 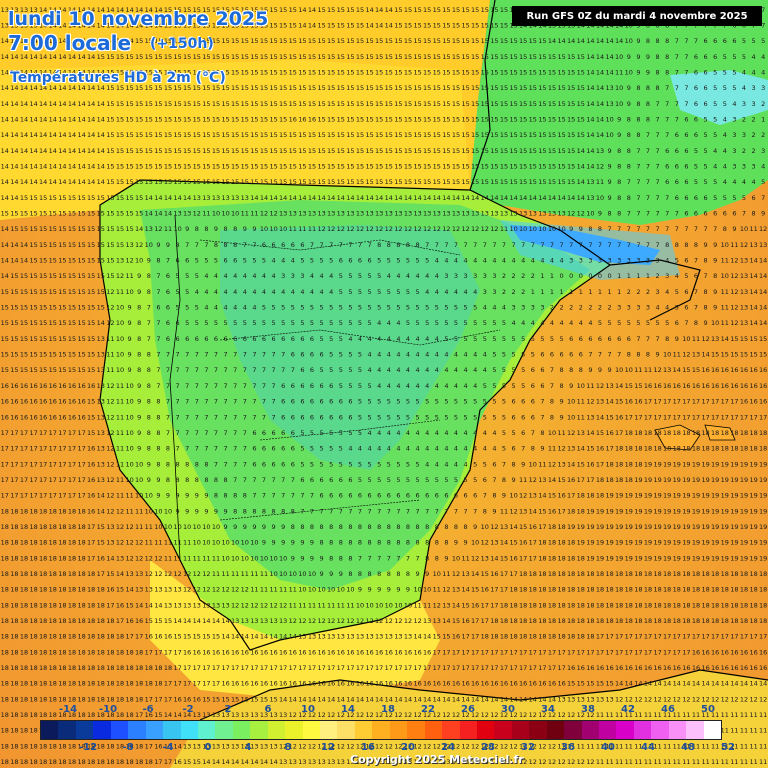 What do you see at coordinates (590, 308) in the screenshot?
I see `temp-value: 2` at bounding box center [590, 308].